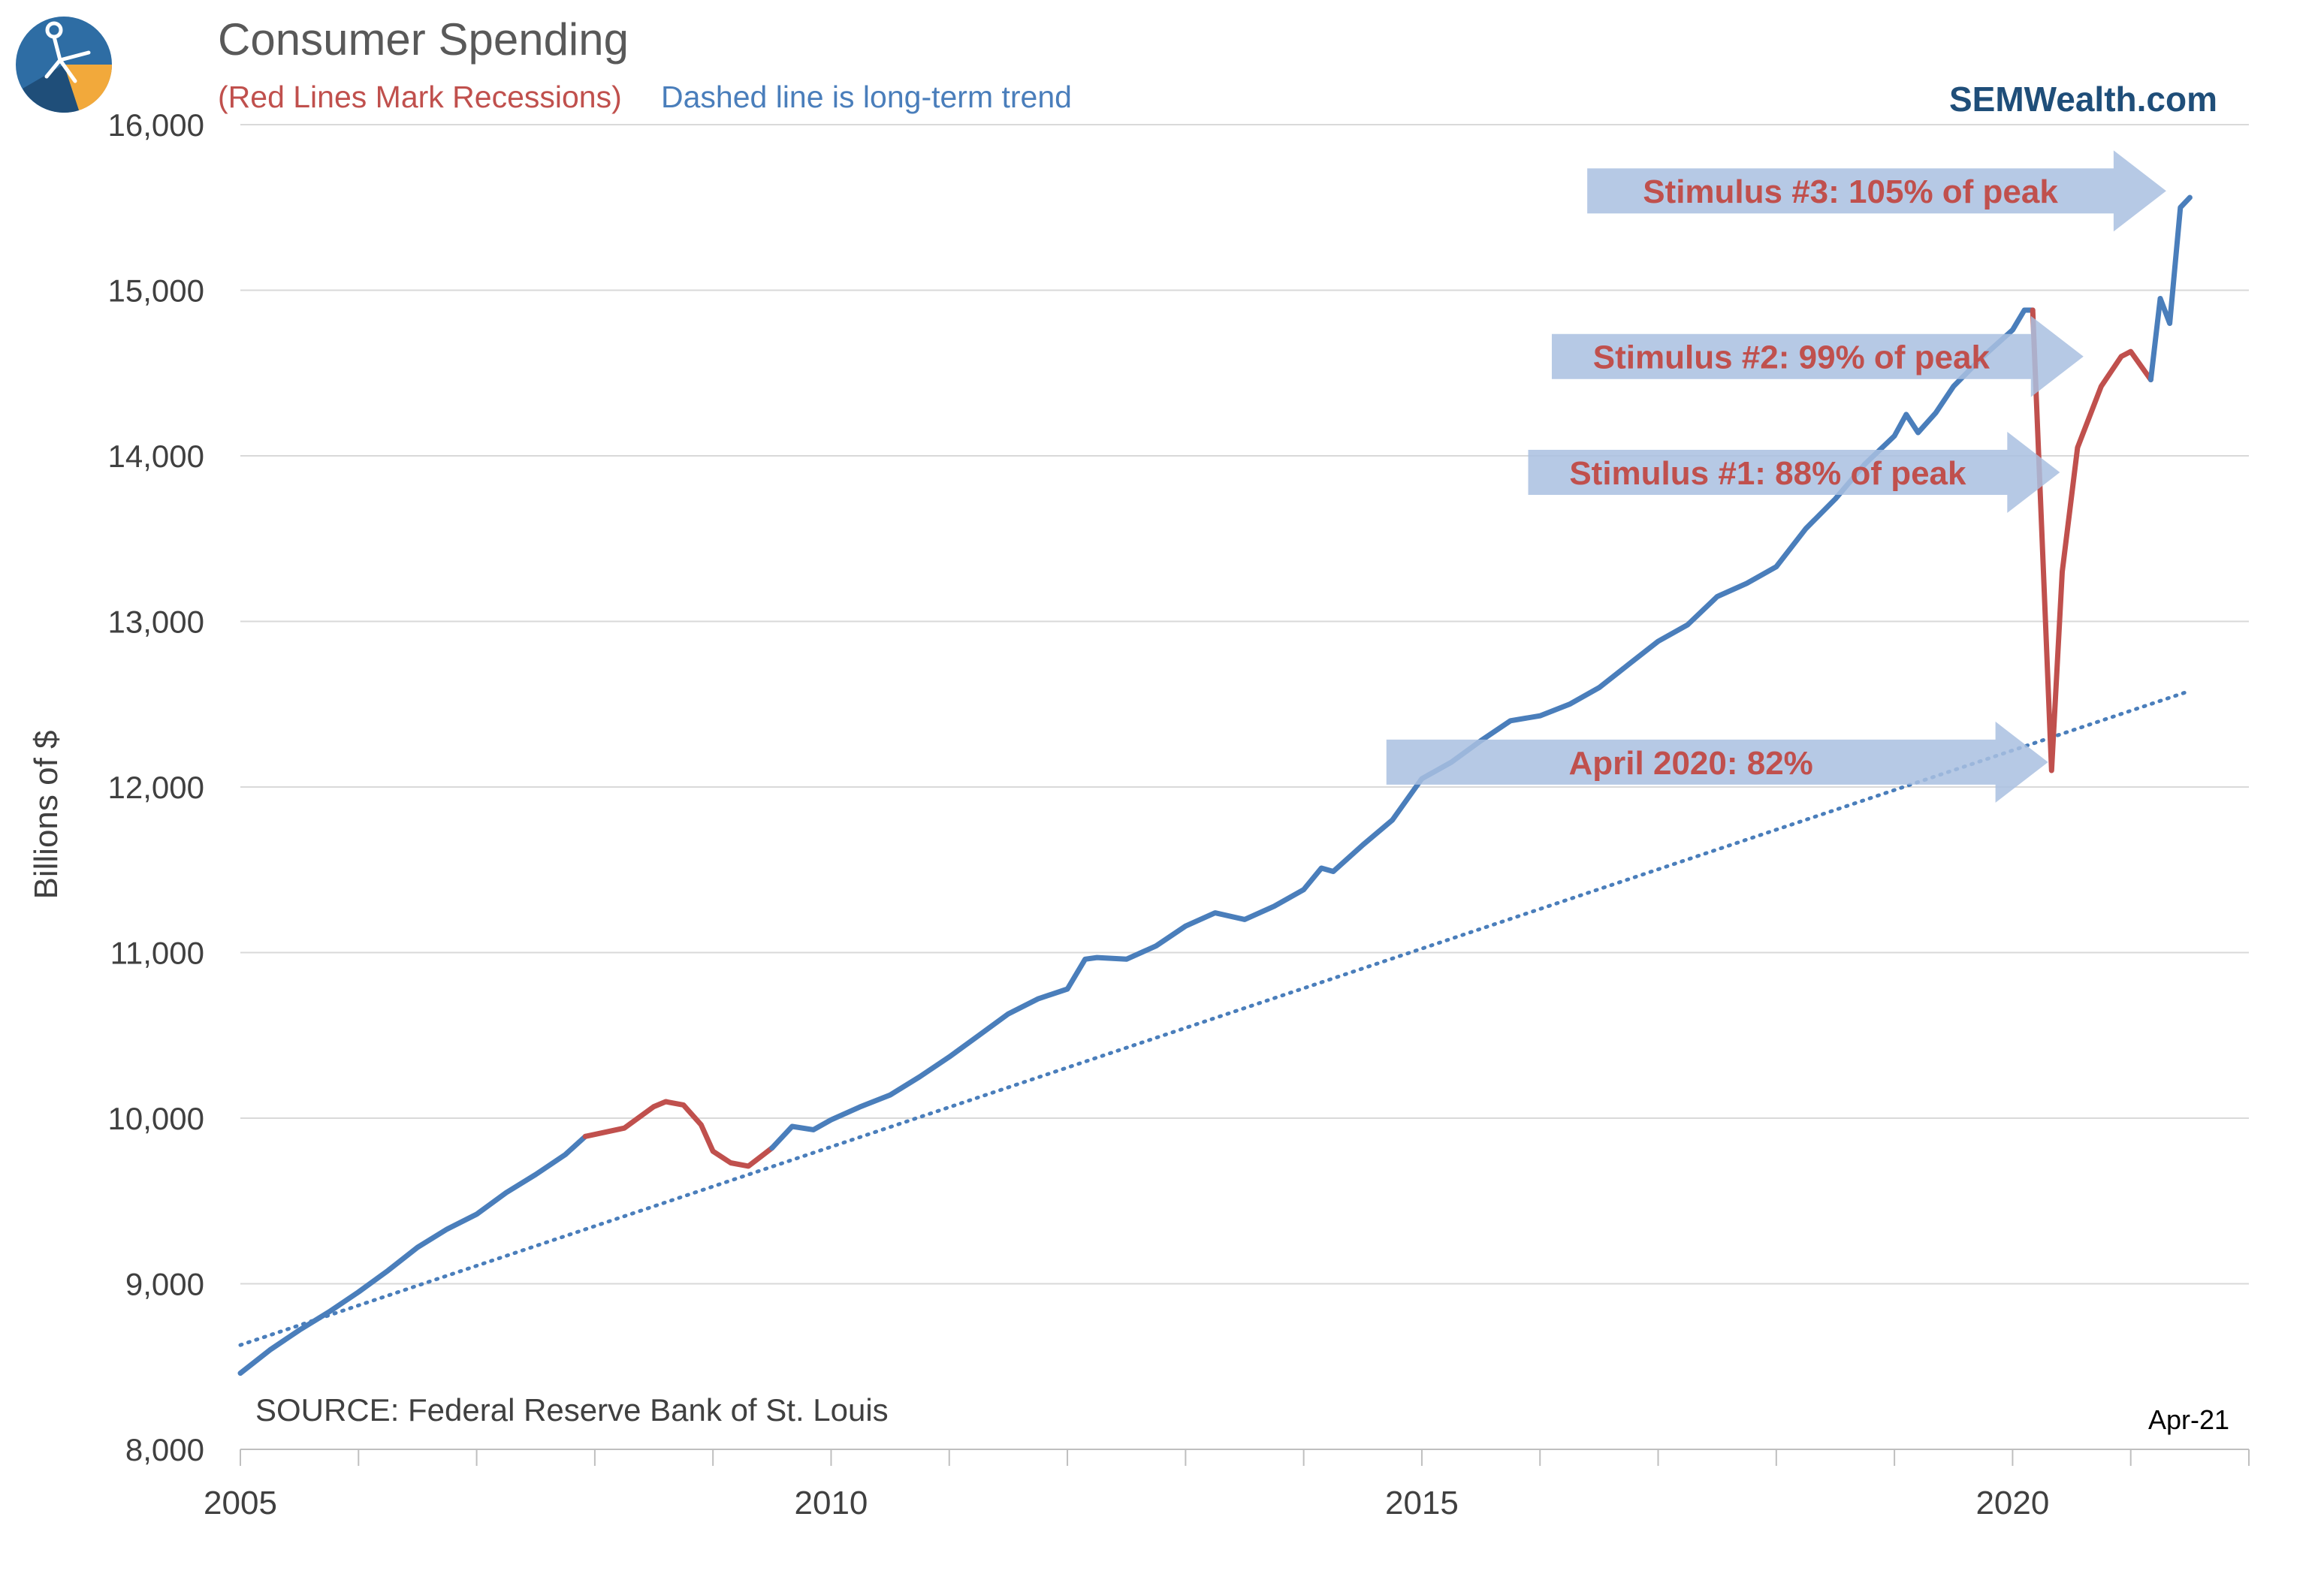 The image size is (2324, 1580). What do you see at coordinates (164, 1285) in the screenshot?
I see `y-tick-label: 9,000` at bounding box center [164, 1285].